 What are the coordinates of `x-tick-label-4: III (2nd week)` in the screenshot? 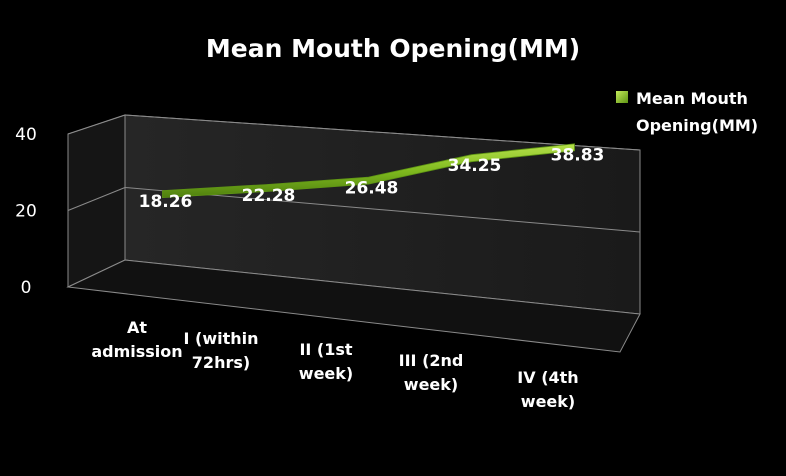 It's located at (431, 372).